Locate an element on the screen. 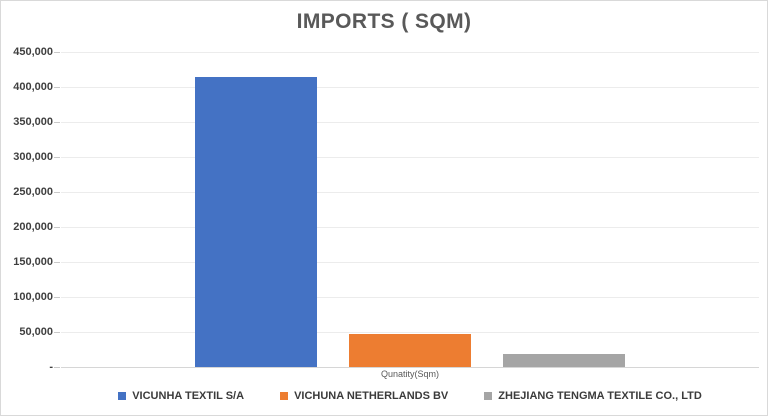  y-axis-tick-label: 250,000 is located at coordinates (33, 192).